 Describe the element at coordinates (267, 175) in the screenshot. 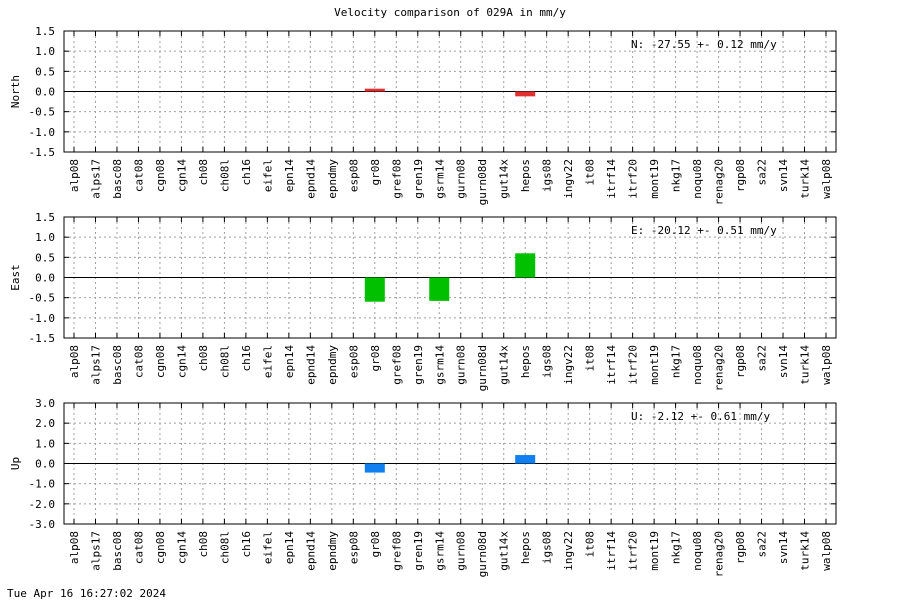

I see `panel-north-xtick-label: eifel` at that location.